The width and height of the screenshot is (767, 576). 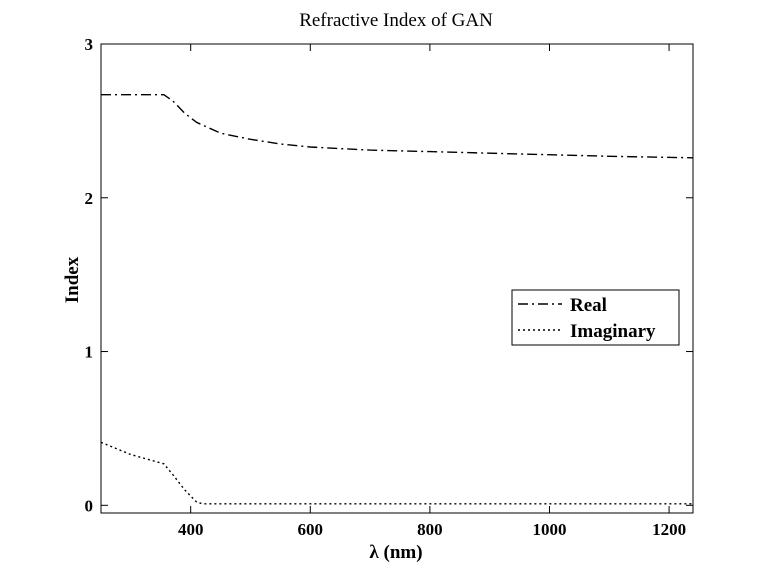 I want to click on x-tick-label: 600, so click(x=311, y=529).